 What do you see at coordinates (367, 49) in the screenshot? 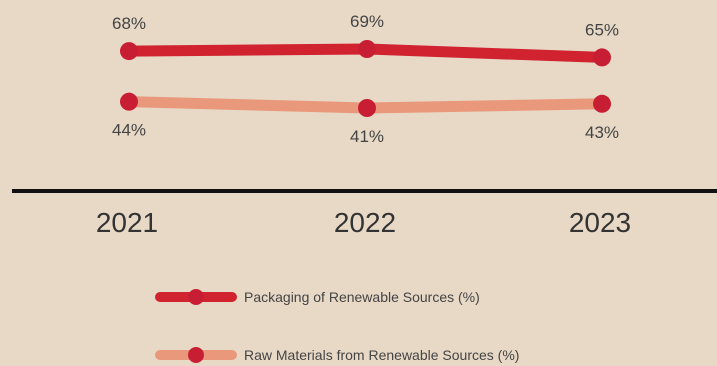
I see `data-point-1-2022` at bounding box center [367, 49].